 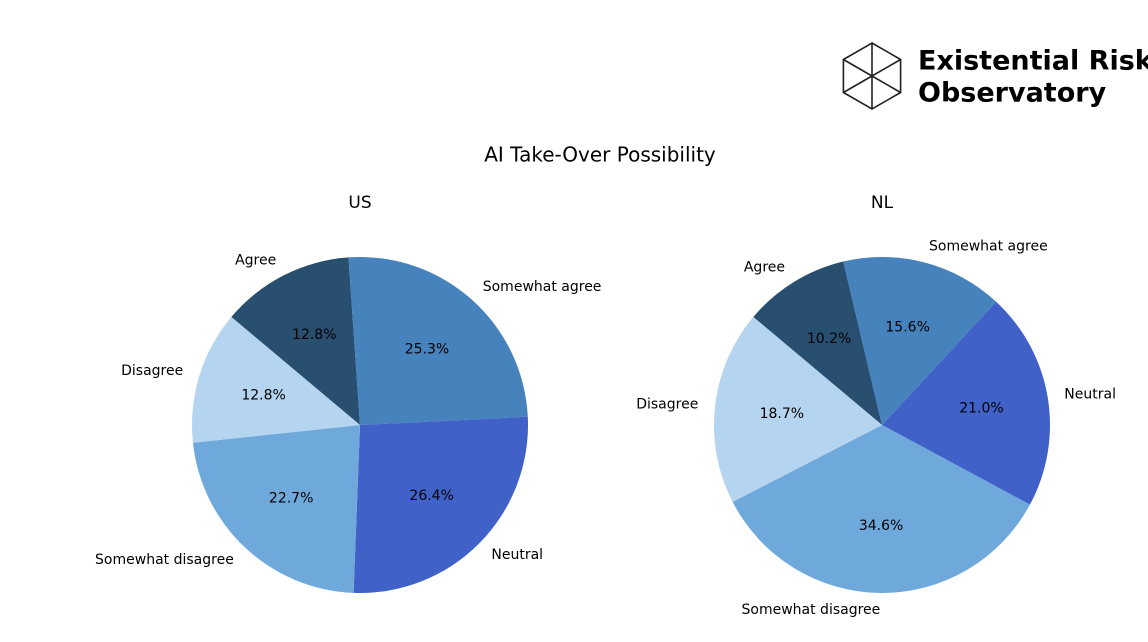 What do you see at coordinates (782, 414) in the screenshot?
I see `value-label: 18.7%` at bounding box center [782, 414].